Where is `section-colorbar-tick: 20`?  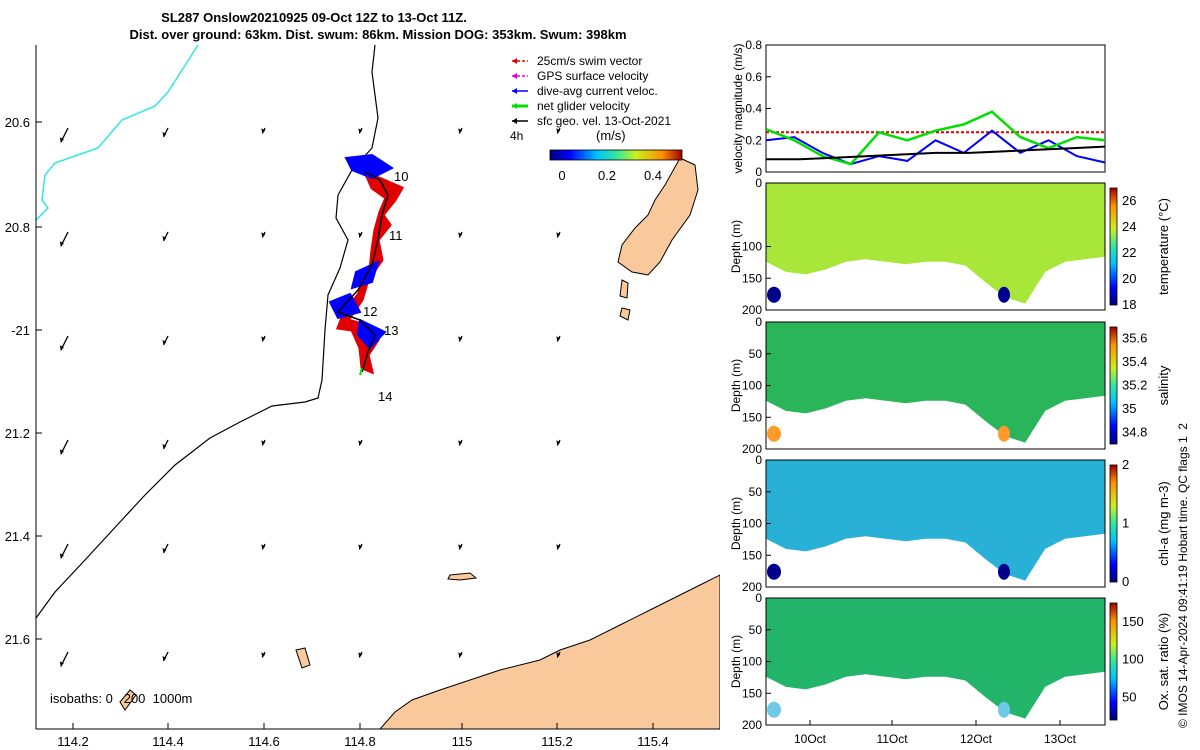 section-colorbar-tick: 20 is located at coordinates (1129, 278).